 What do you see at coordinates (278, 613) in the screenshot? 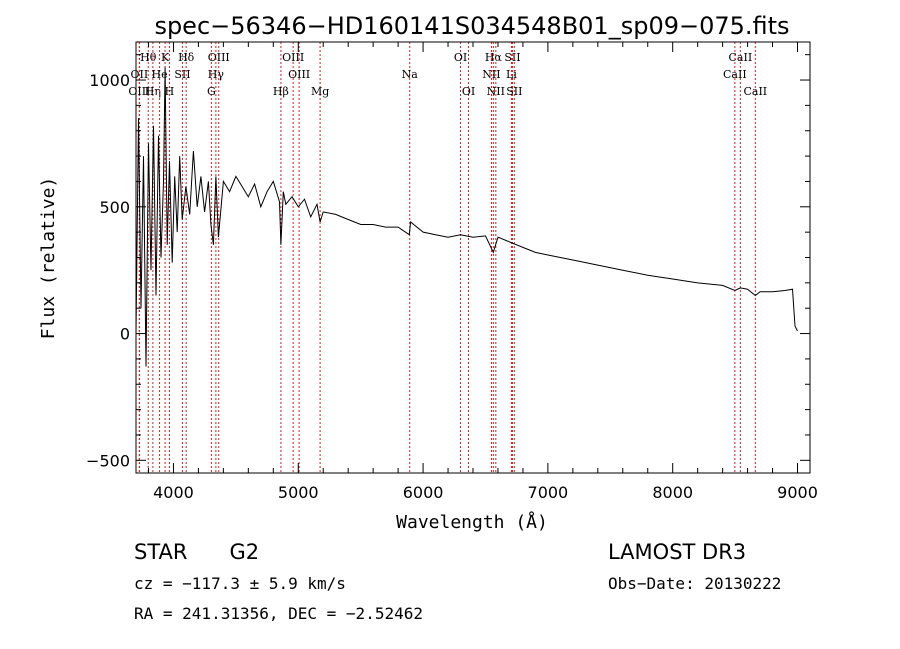
I see `coordinates-text: RA = 241.31356, DEC = −2.52462` at bounding box center [278, 613].